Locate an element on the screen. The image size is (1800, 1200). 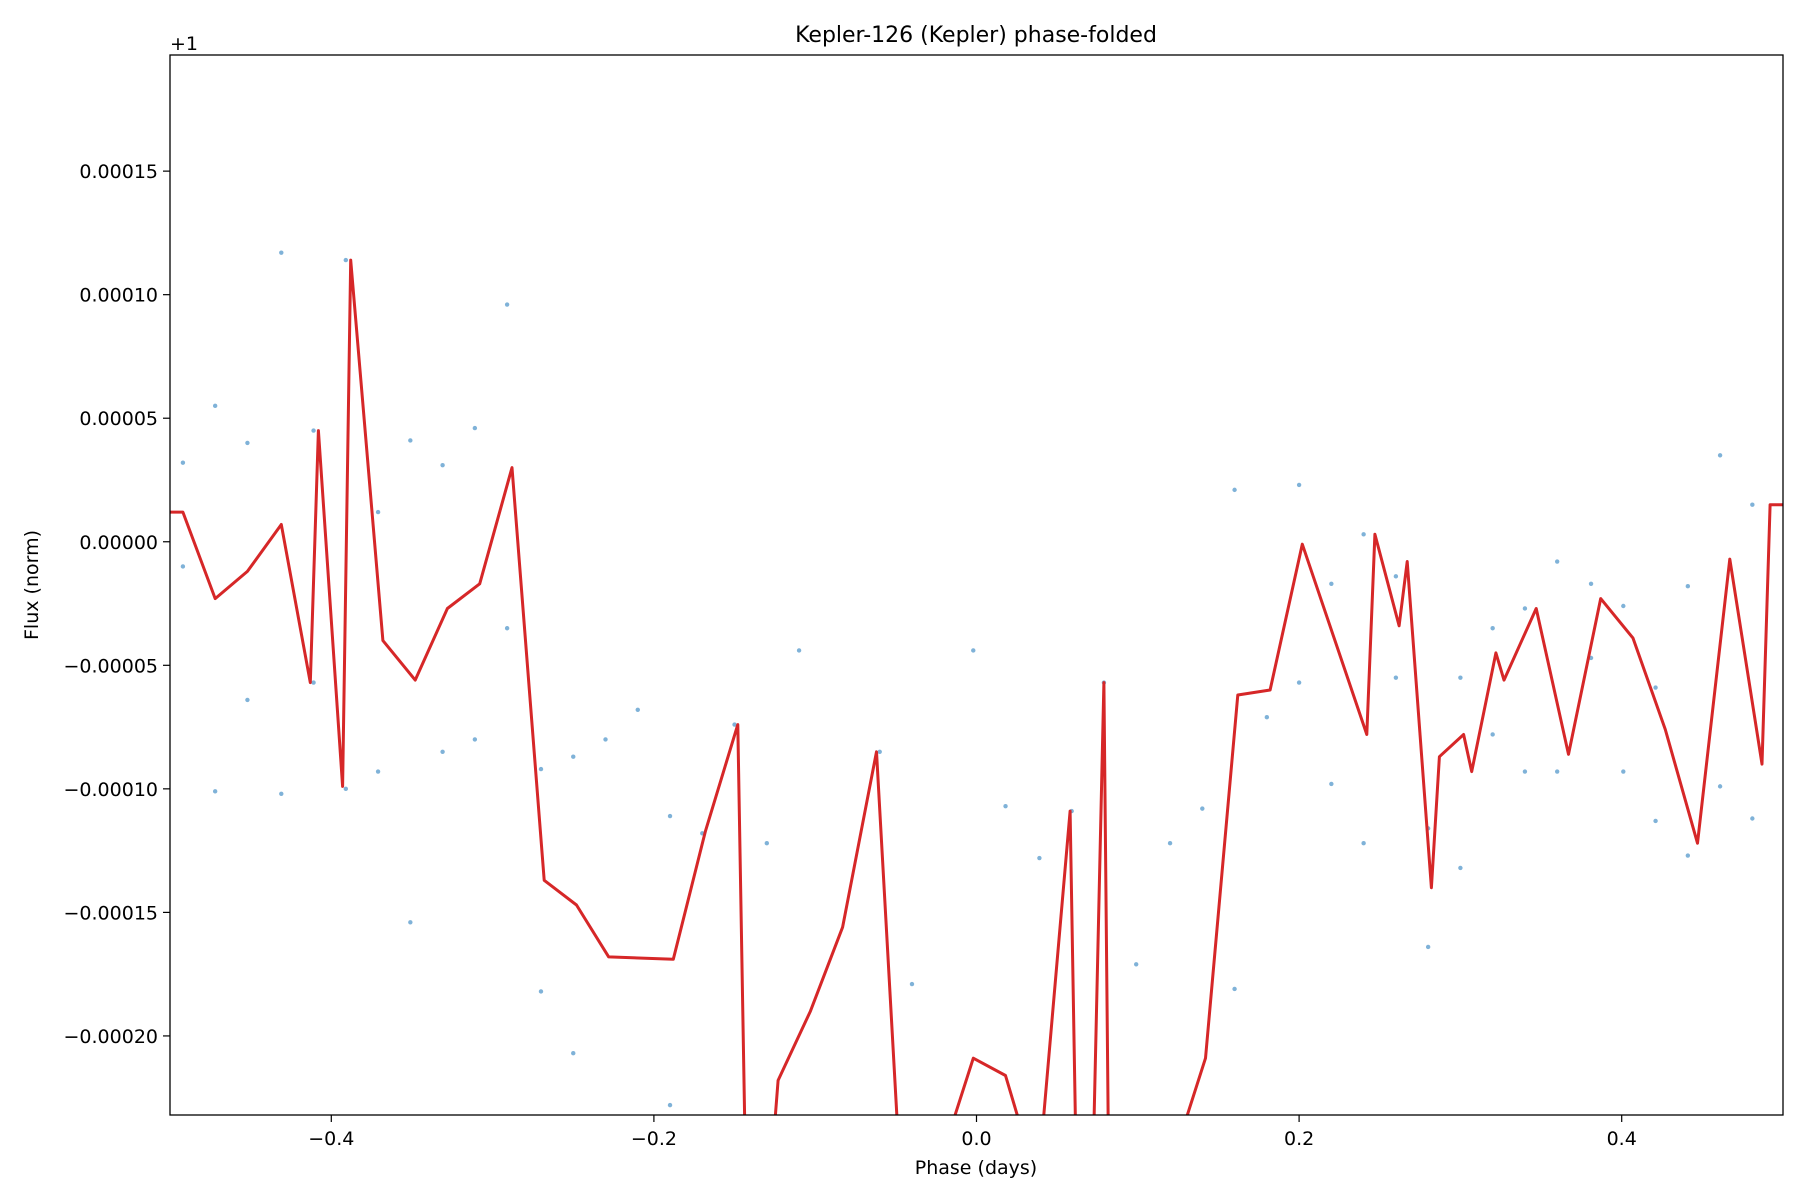
x-tick-label: −0.2 is located at coordinates (654, 1139).